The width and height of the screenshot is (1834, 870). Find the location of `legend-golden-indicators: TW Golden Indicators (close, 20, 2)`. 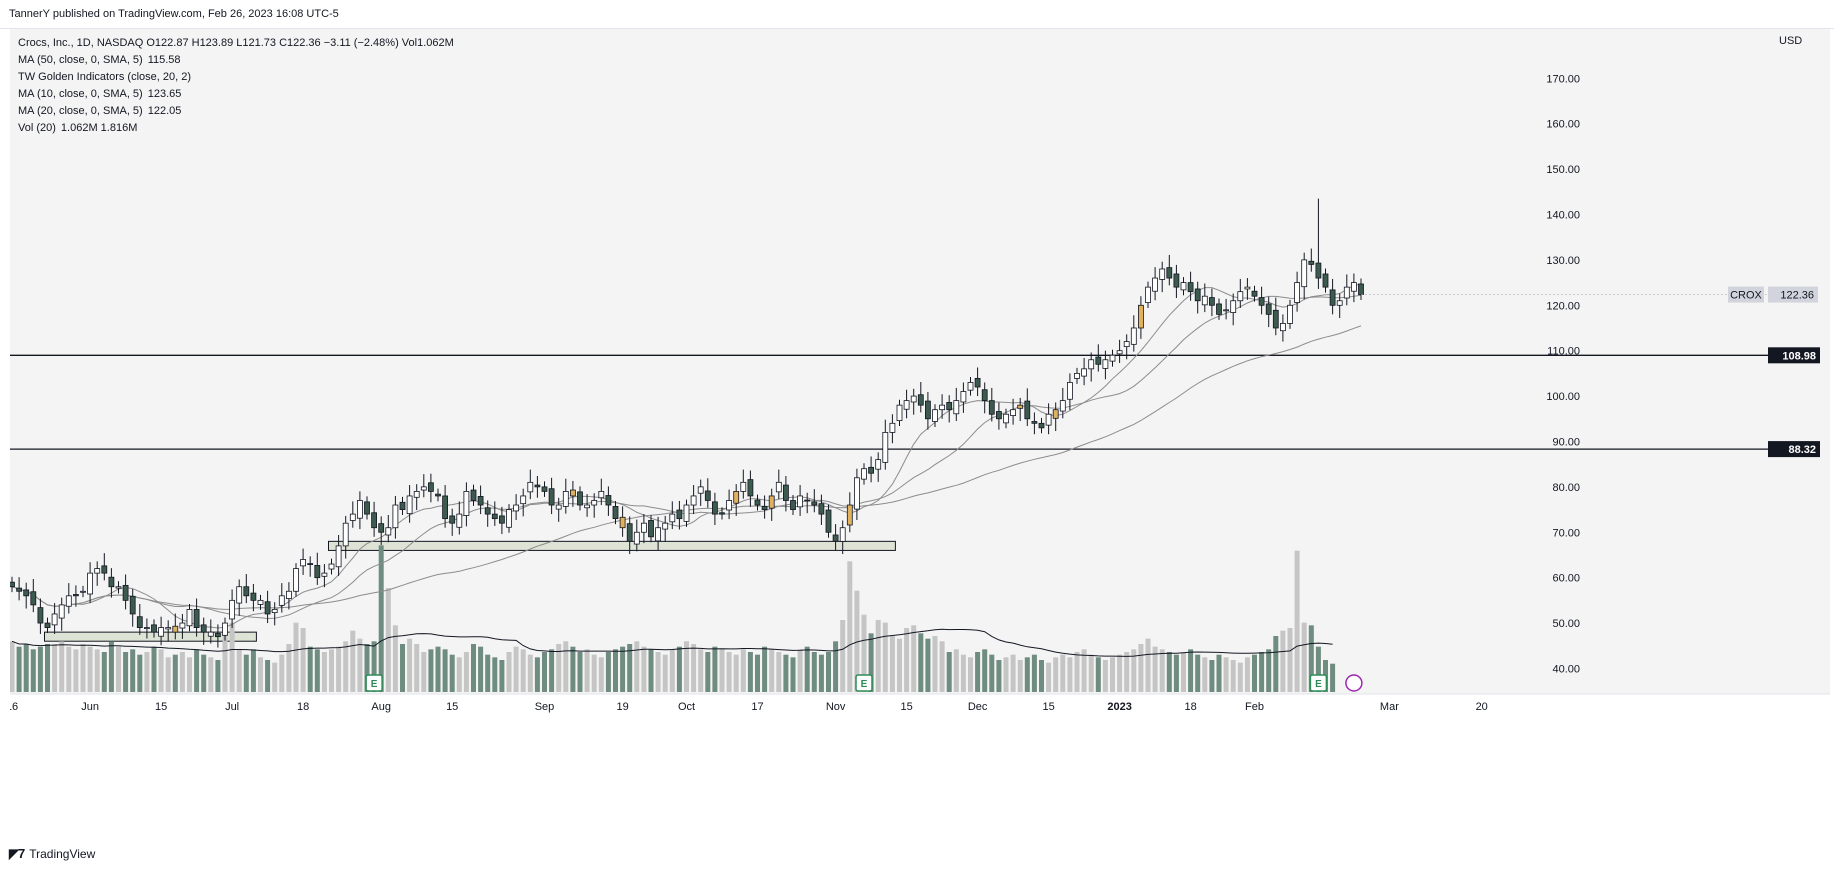

legend-golden-indicators: TW Golden Indicators (close, 20, 2) is located at coordinates (236, 77).